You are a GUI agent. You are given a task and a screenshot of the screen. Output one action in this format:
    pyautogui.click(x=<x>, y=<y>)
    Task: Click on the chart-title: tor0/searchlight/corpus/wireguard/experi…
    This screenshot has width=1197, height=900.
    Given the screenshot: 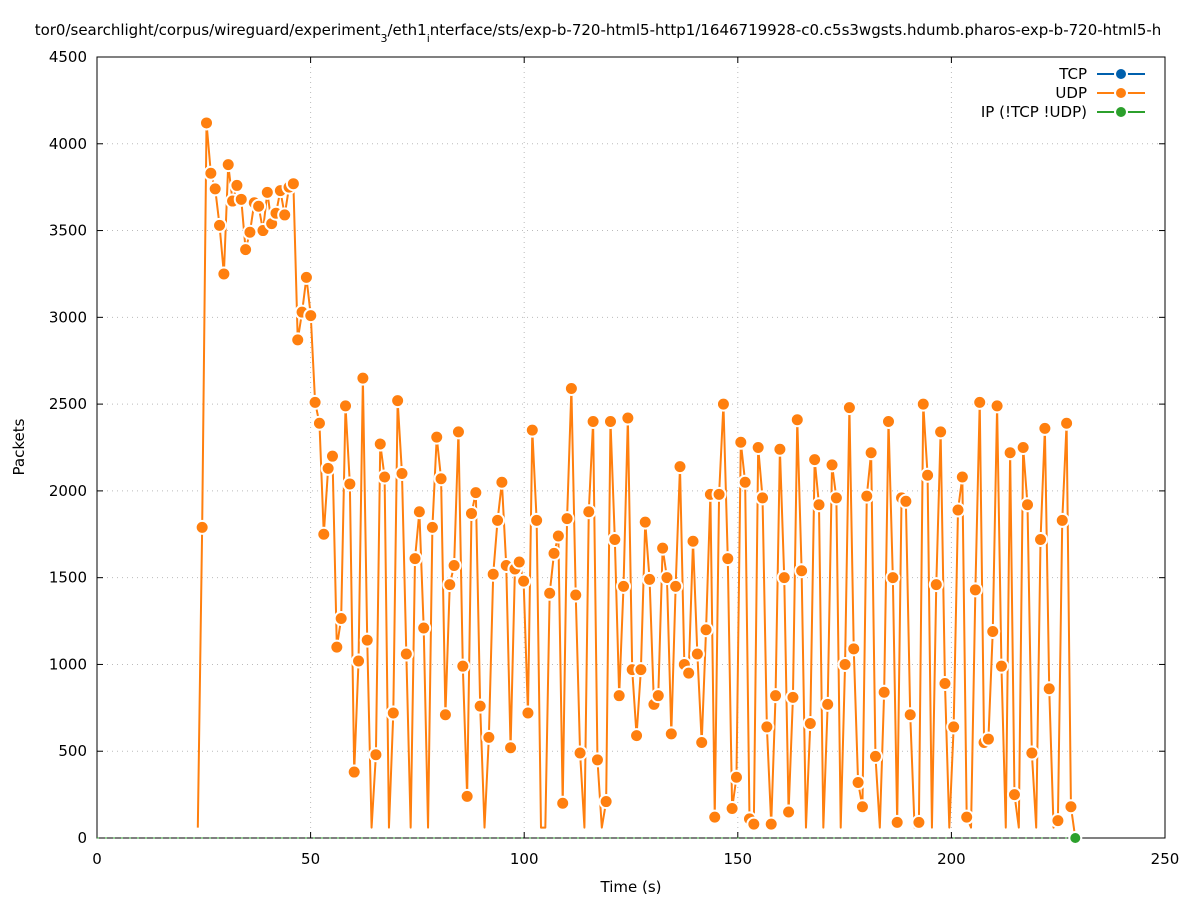 What is the action you would take?
    pyautogui.click(x=598, y=33)
    